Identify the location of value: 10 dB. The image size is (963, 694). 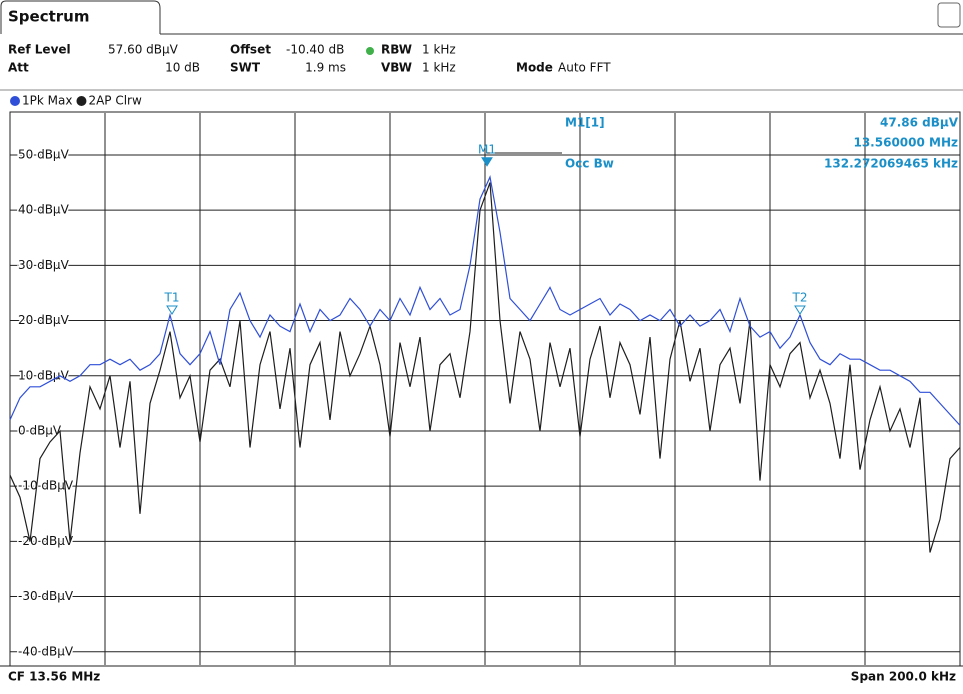
(182, 68).